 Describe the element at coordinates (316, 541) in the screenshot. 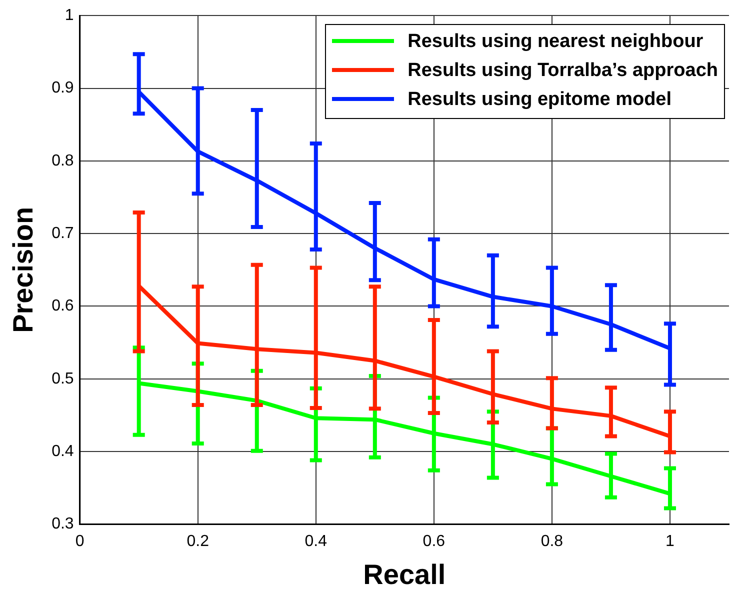

I see `x-tick-label: 0.4` at that location.